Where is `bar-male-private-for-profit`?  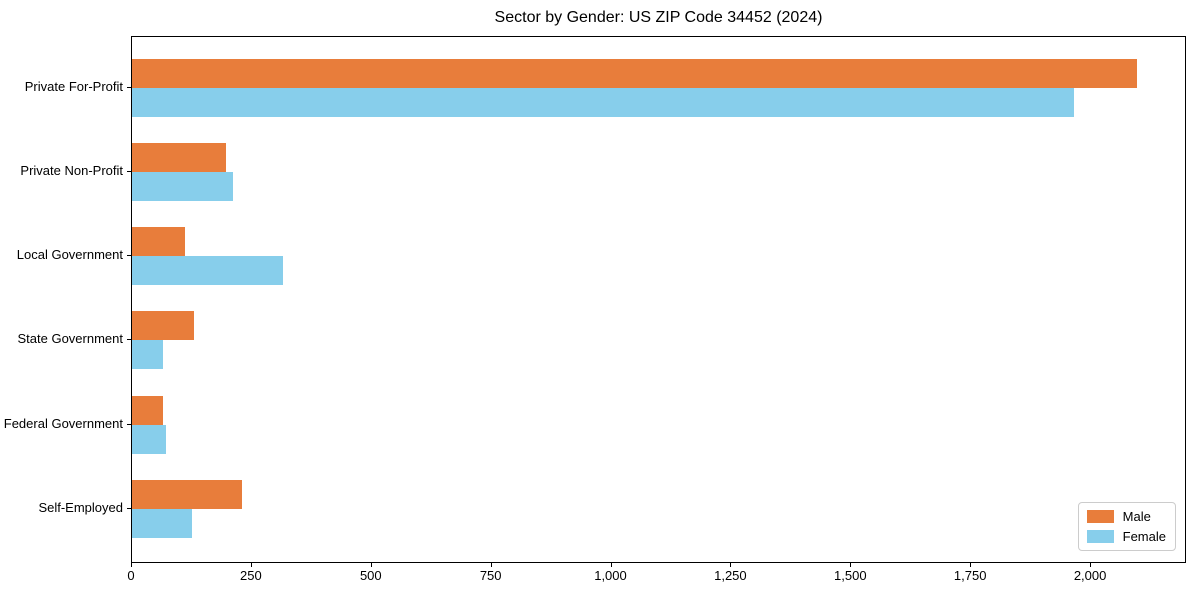
bar-male-private-for-profit is located at coordinates (634, 73).